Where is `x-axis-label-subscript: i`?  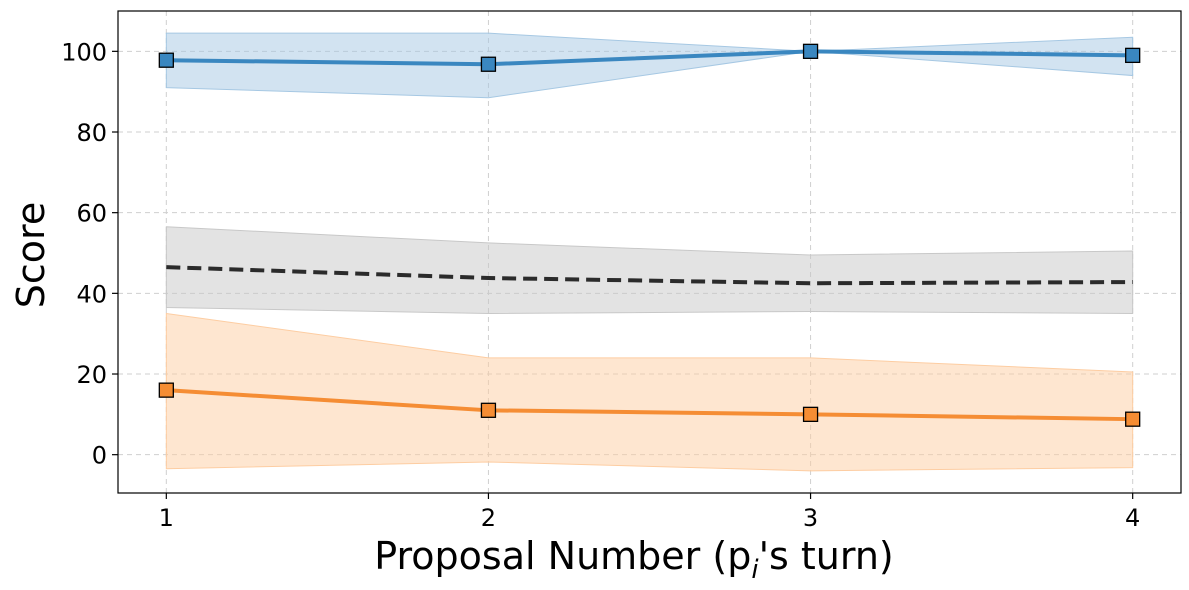
x-axis-label-subscript: i is located at coordinates (755, 570).